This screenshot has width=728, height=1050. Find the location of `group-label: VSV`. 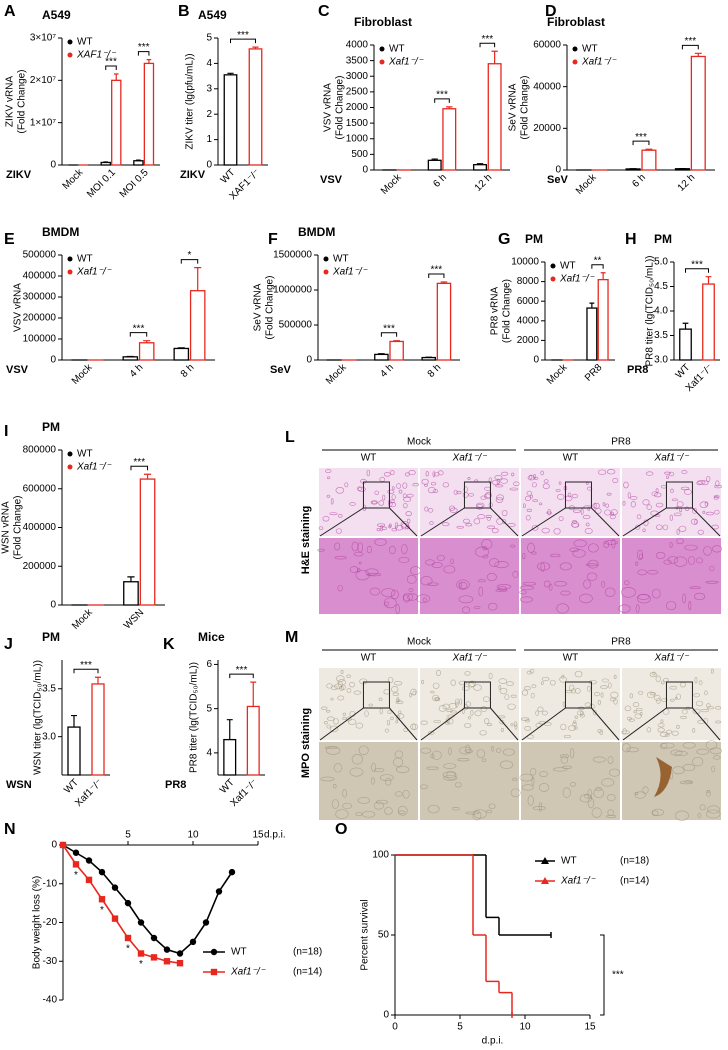

group-label: VSV is located at coordinates (331, 180).